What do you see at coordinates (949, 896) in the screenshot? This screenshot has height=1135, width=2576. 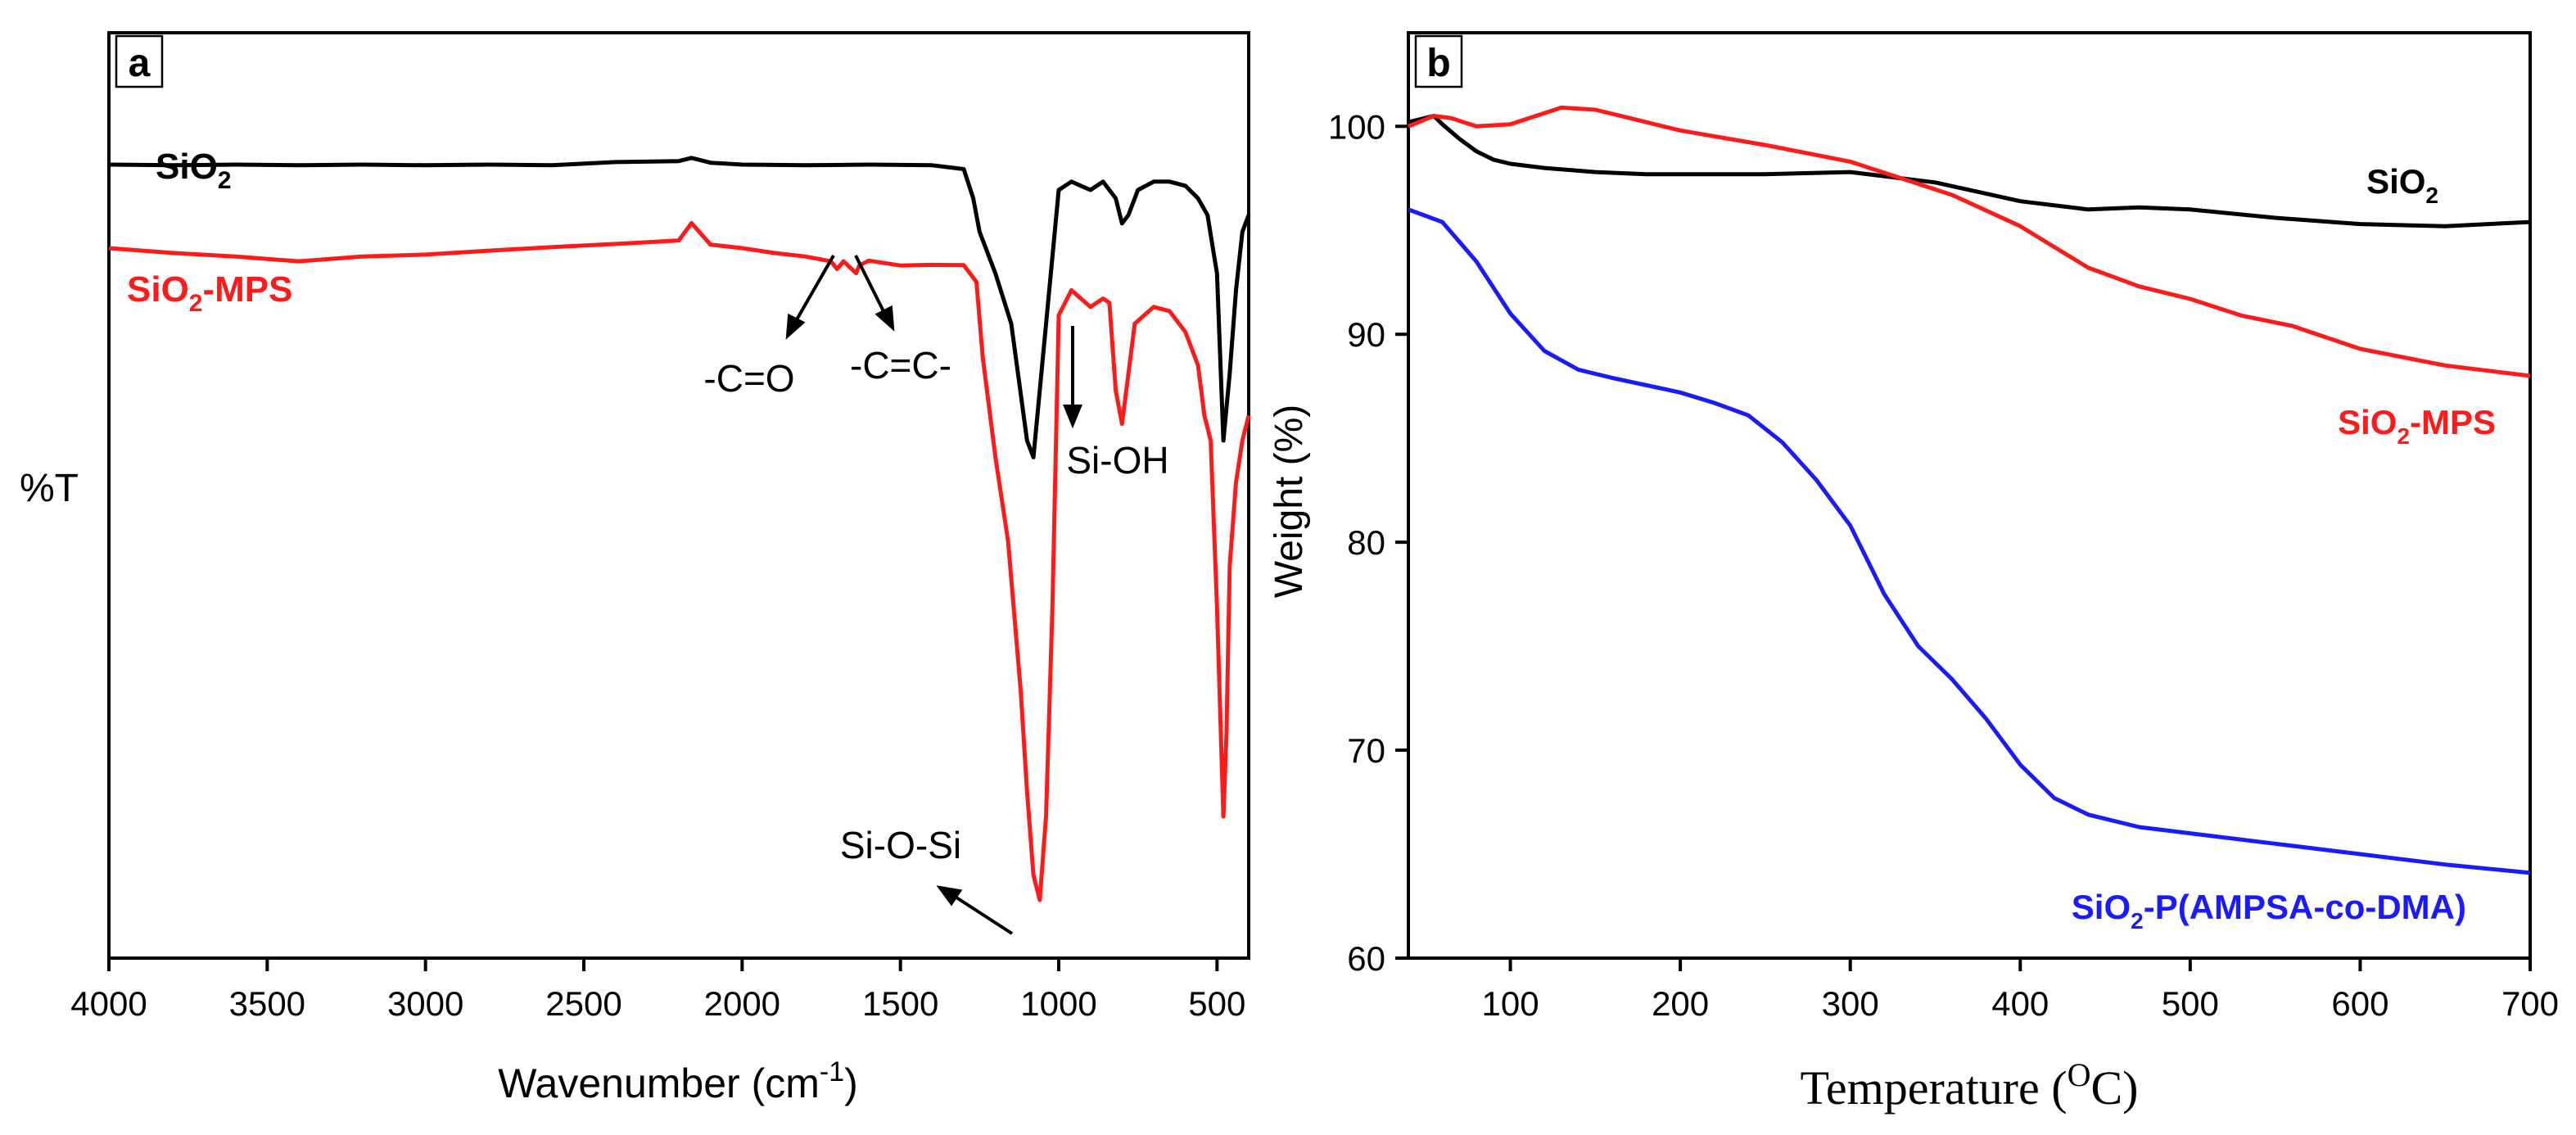 I see `arrow-head-si-o-si` at bounding box center [949, 896].